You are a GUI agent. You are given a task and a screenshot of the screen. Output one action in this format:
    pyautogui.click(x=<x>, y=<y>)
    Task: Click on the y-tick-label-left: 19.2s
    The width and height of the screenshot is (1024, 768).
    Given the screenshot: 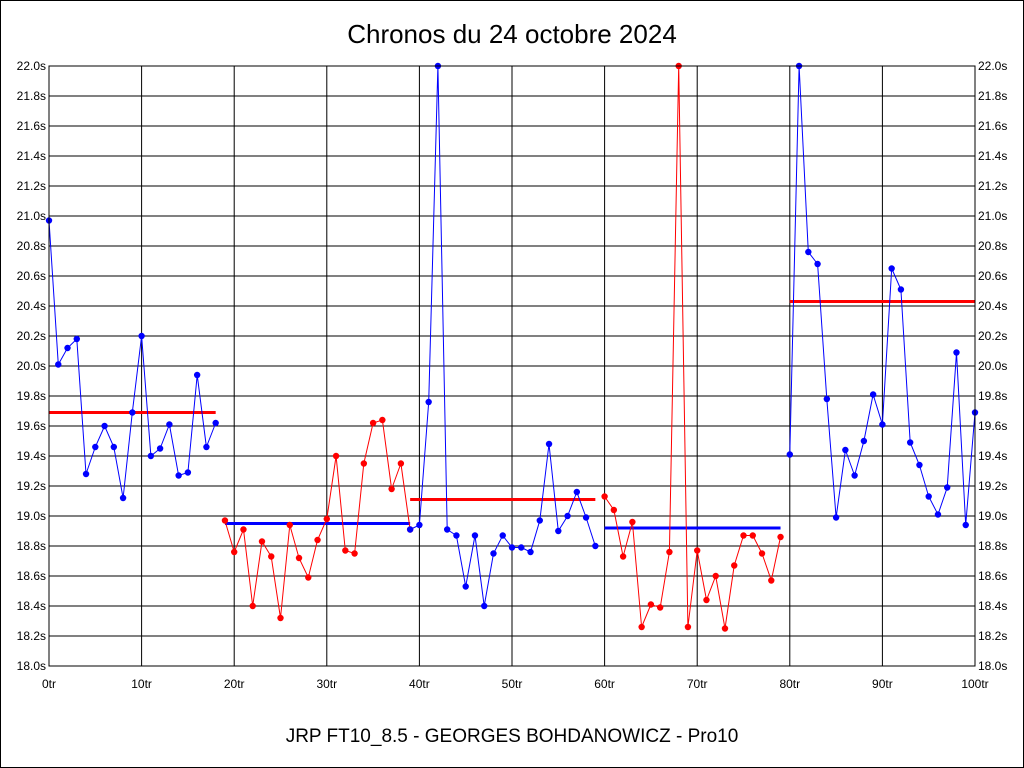 What is the action you would take?
    pyautogui.click(x=31, y=486)
    